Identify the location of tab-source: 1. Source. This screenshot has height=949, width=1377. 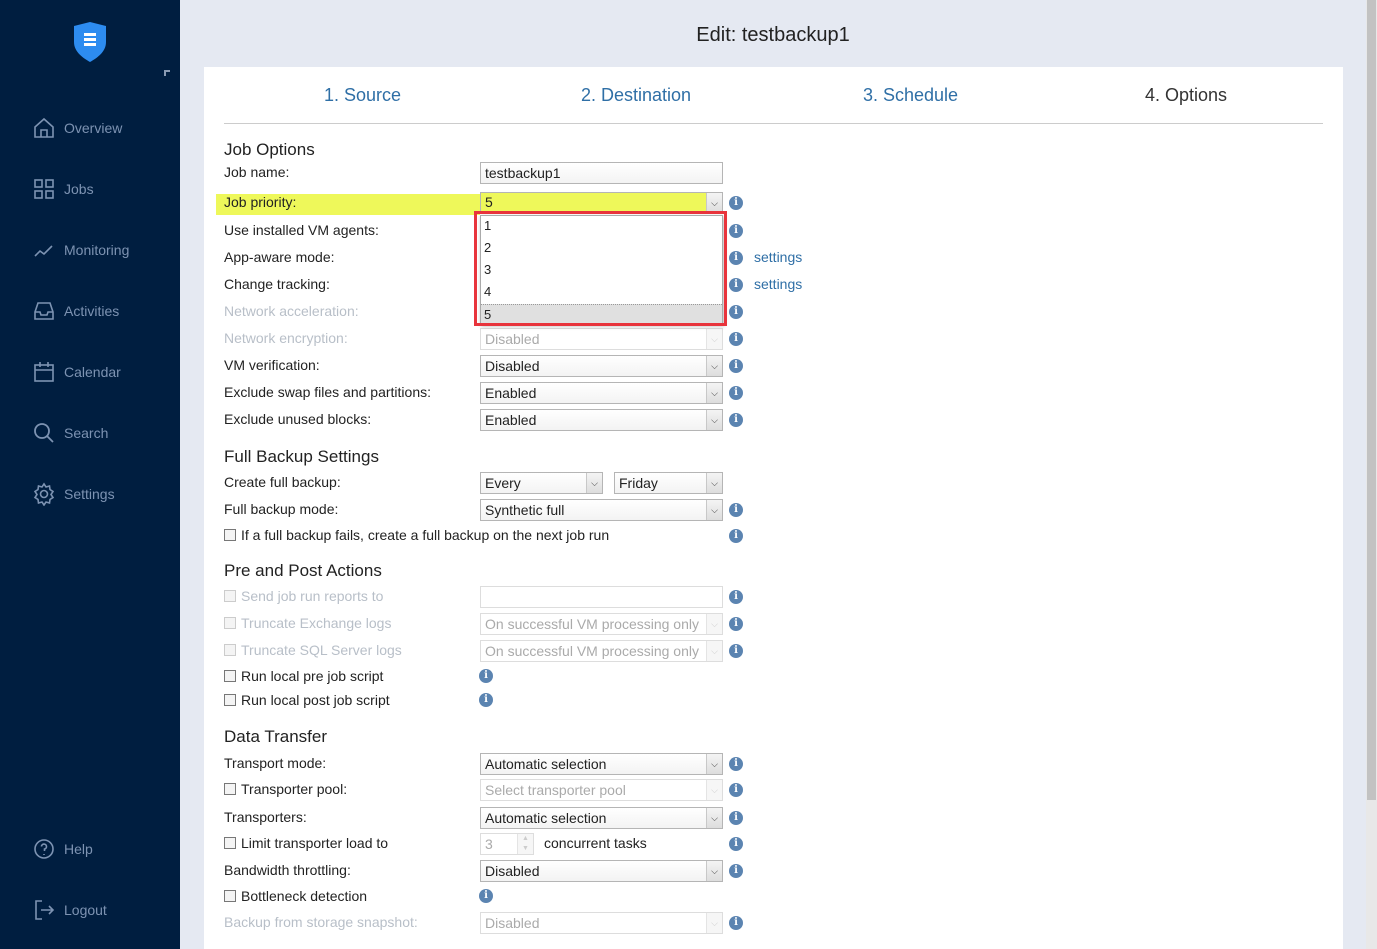
(363, 95).